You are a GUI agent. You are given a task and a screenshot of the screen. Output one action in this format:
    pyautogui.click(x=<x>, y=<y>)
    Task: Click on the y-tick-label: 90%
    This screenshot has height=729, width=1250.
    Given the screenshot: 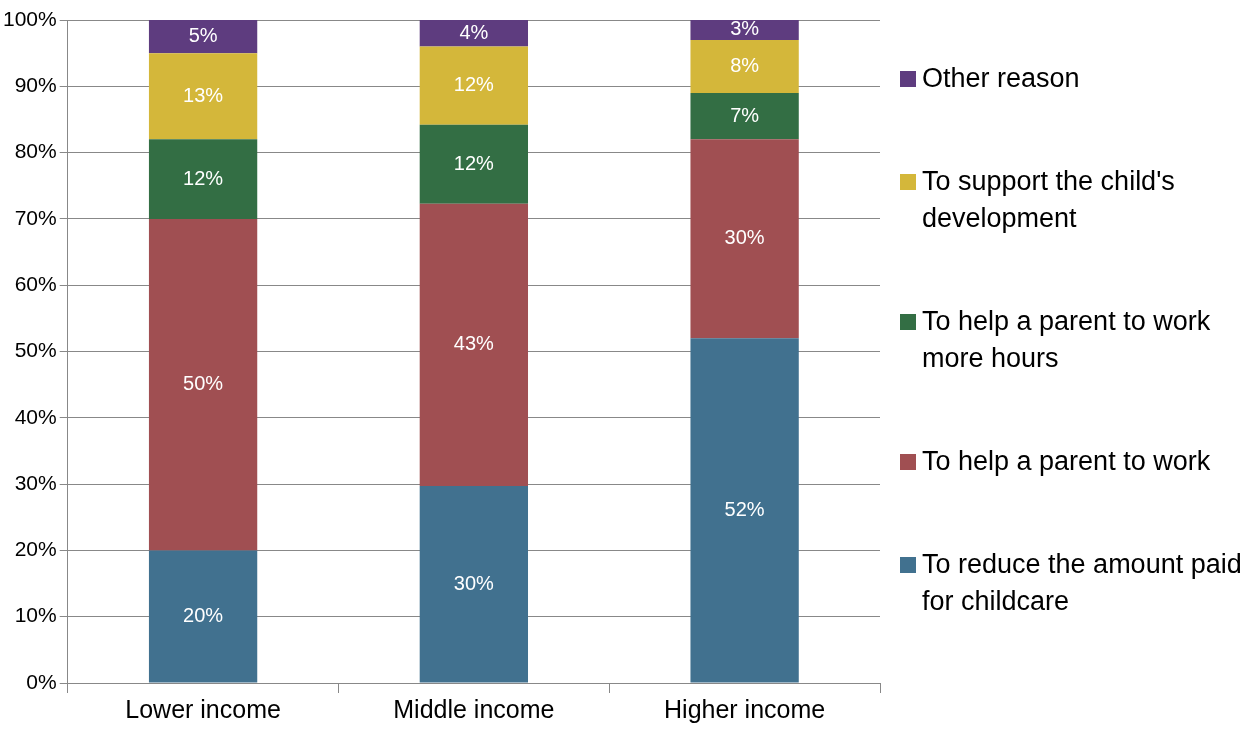 What is the action you would take?
    pyautogui.click(x=35, y=85)
    